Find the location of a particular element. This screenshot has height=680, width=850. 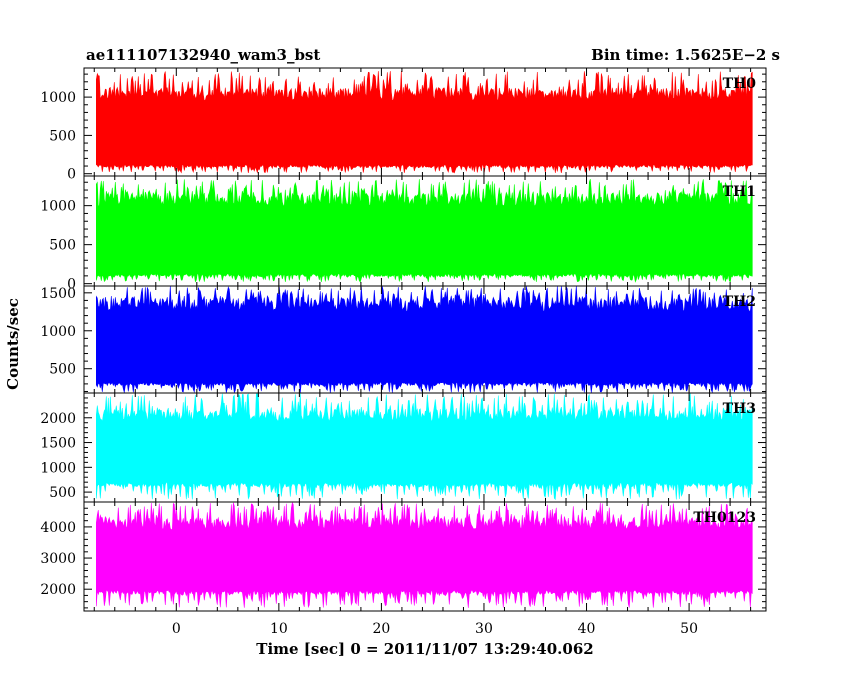

chart-subtitle: Bin time: 1.5625E−2 s is located at coordinates (685, 55).